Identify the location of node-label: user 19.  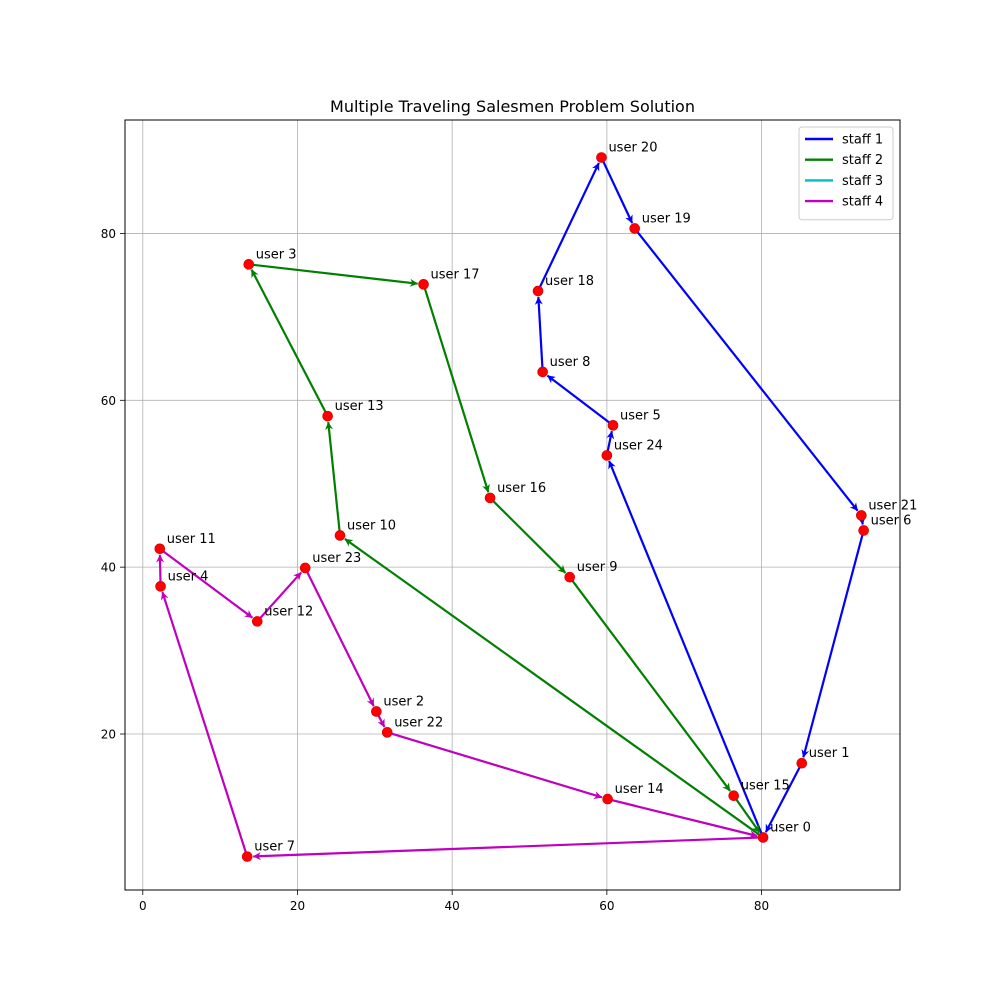
(666, 218).